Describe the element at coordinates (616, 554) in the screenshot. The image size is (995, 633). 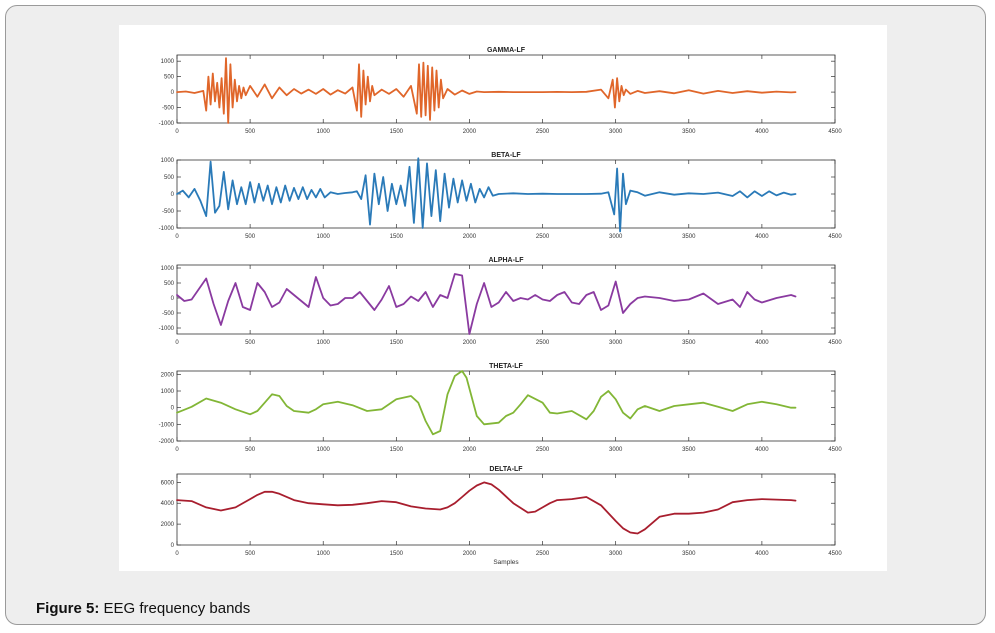
I see `delta-lf-xtick-label: 3000` at that location.